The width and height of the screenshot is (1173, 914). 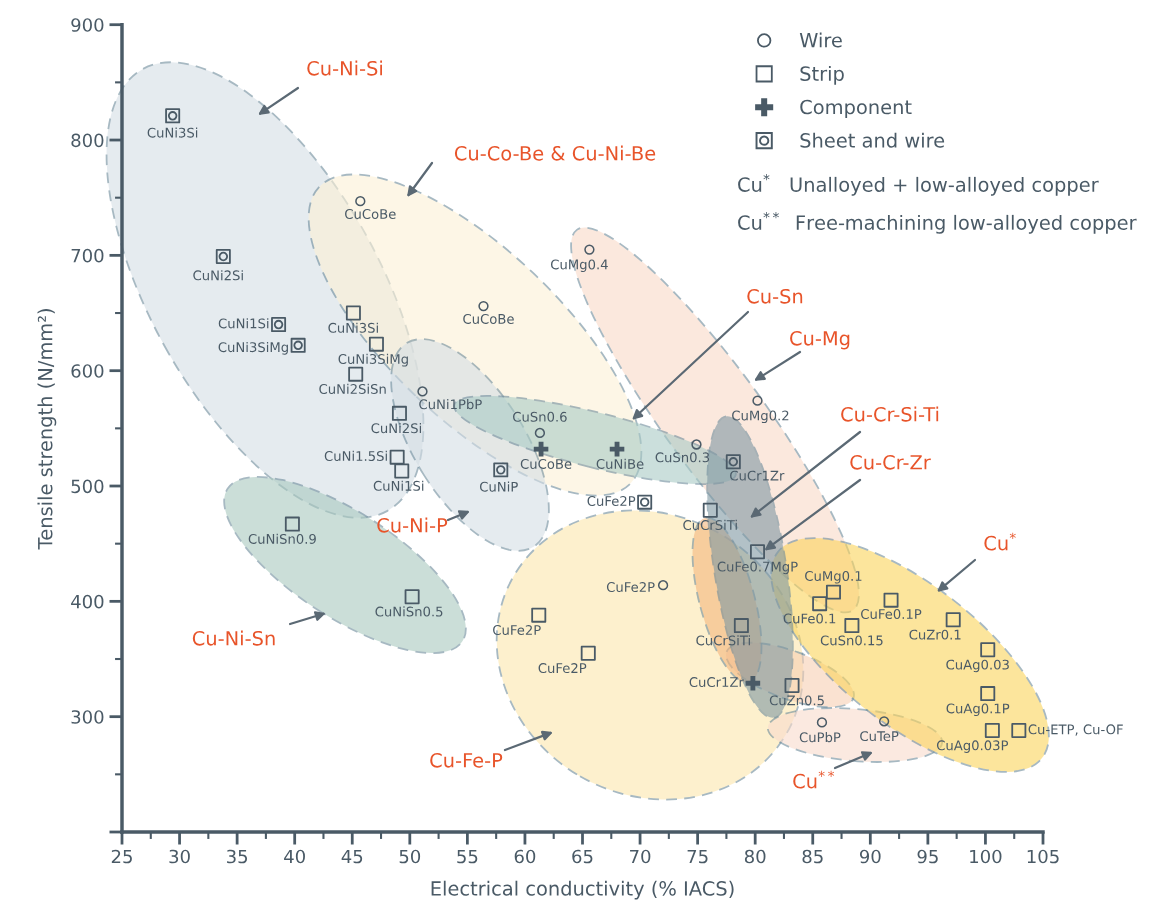 I want to click on annotation: Cu-Ni-P, so click(x=412, y=525).